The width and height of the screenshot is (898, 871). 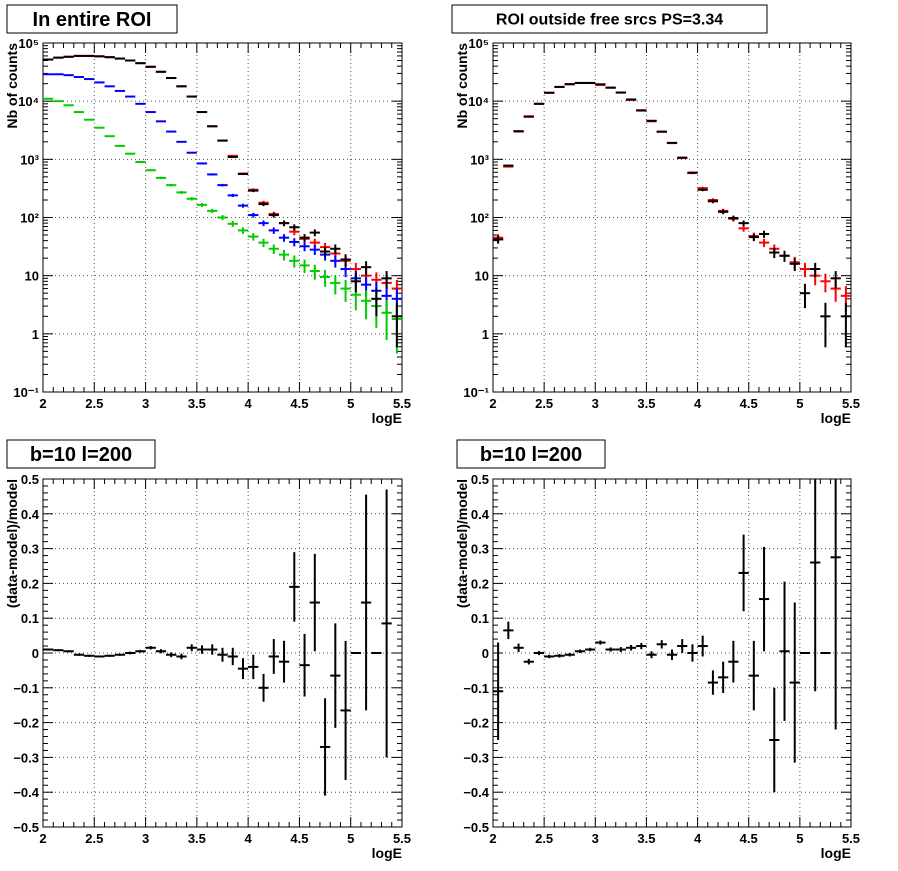 What do you see at coordinates (217, 642) in the screenshot?
I see `data-series` at bounding box center [217, 642].